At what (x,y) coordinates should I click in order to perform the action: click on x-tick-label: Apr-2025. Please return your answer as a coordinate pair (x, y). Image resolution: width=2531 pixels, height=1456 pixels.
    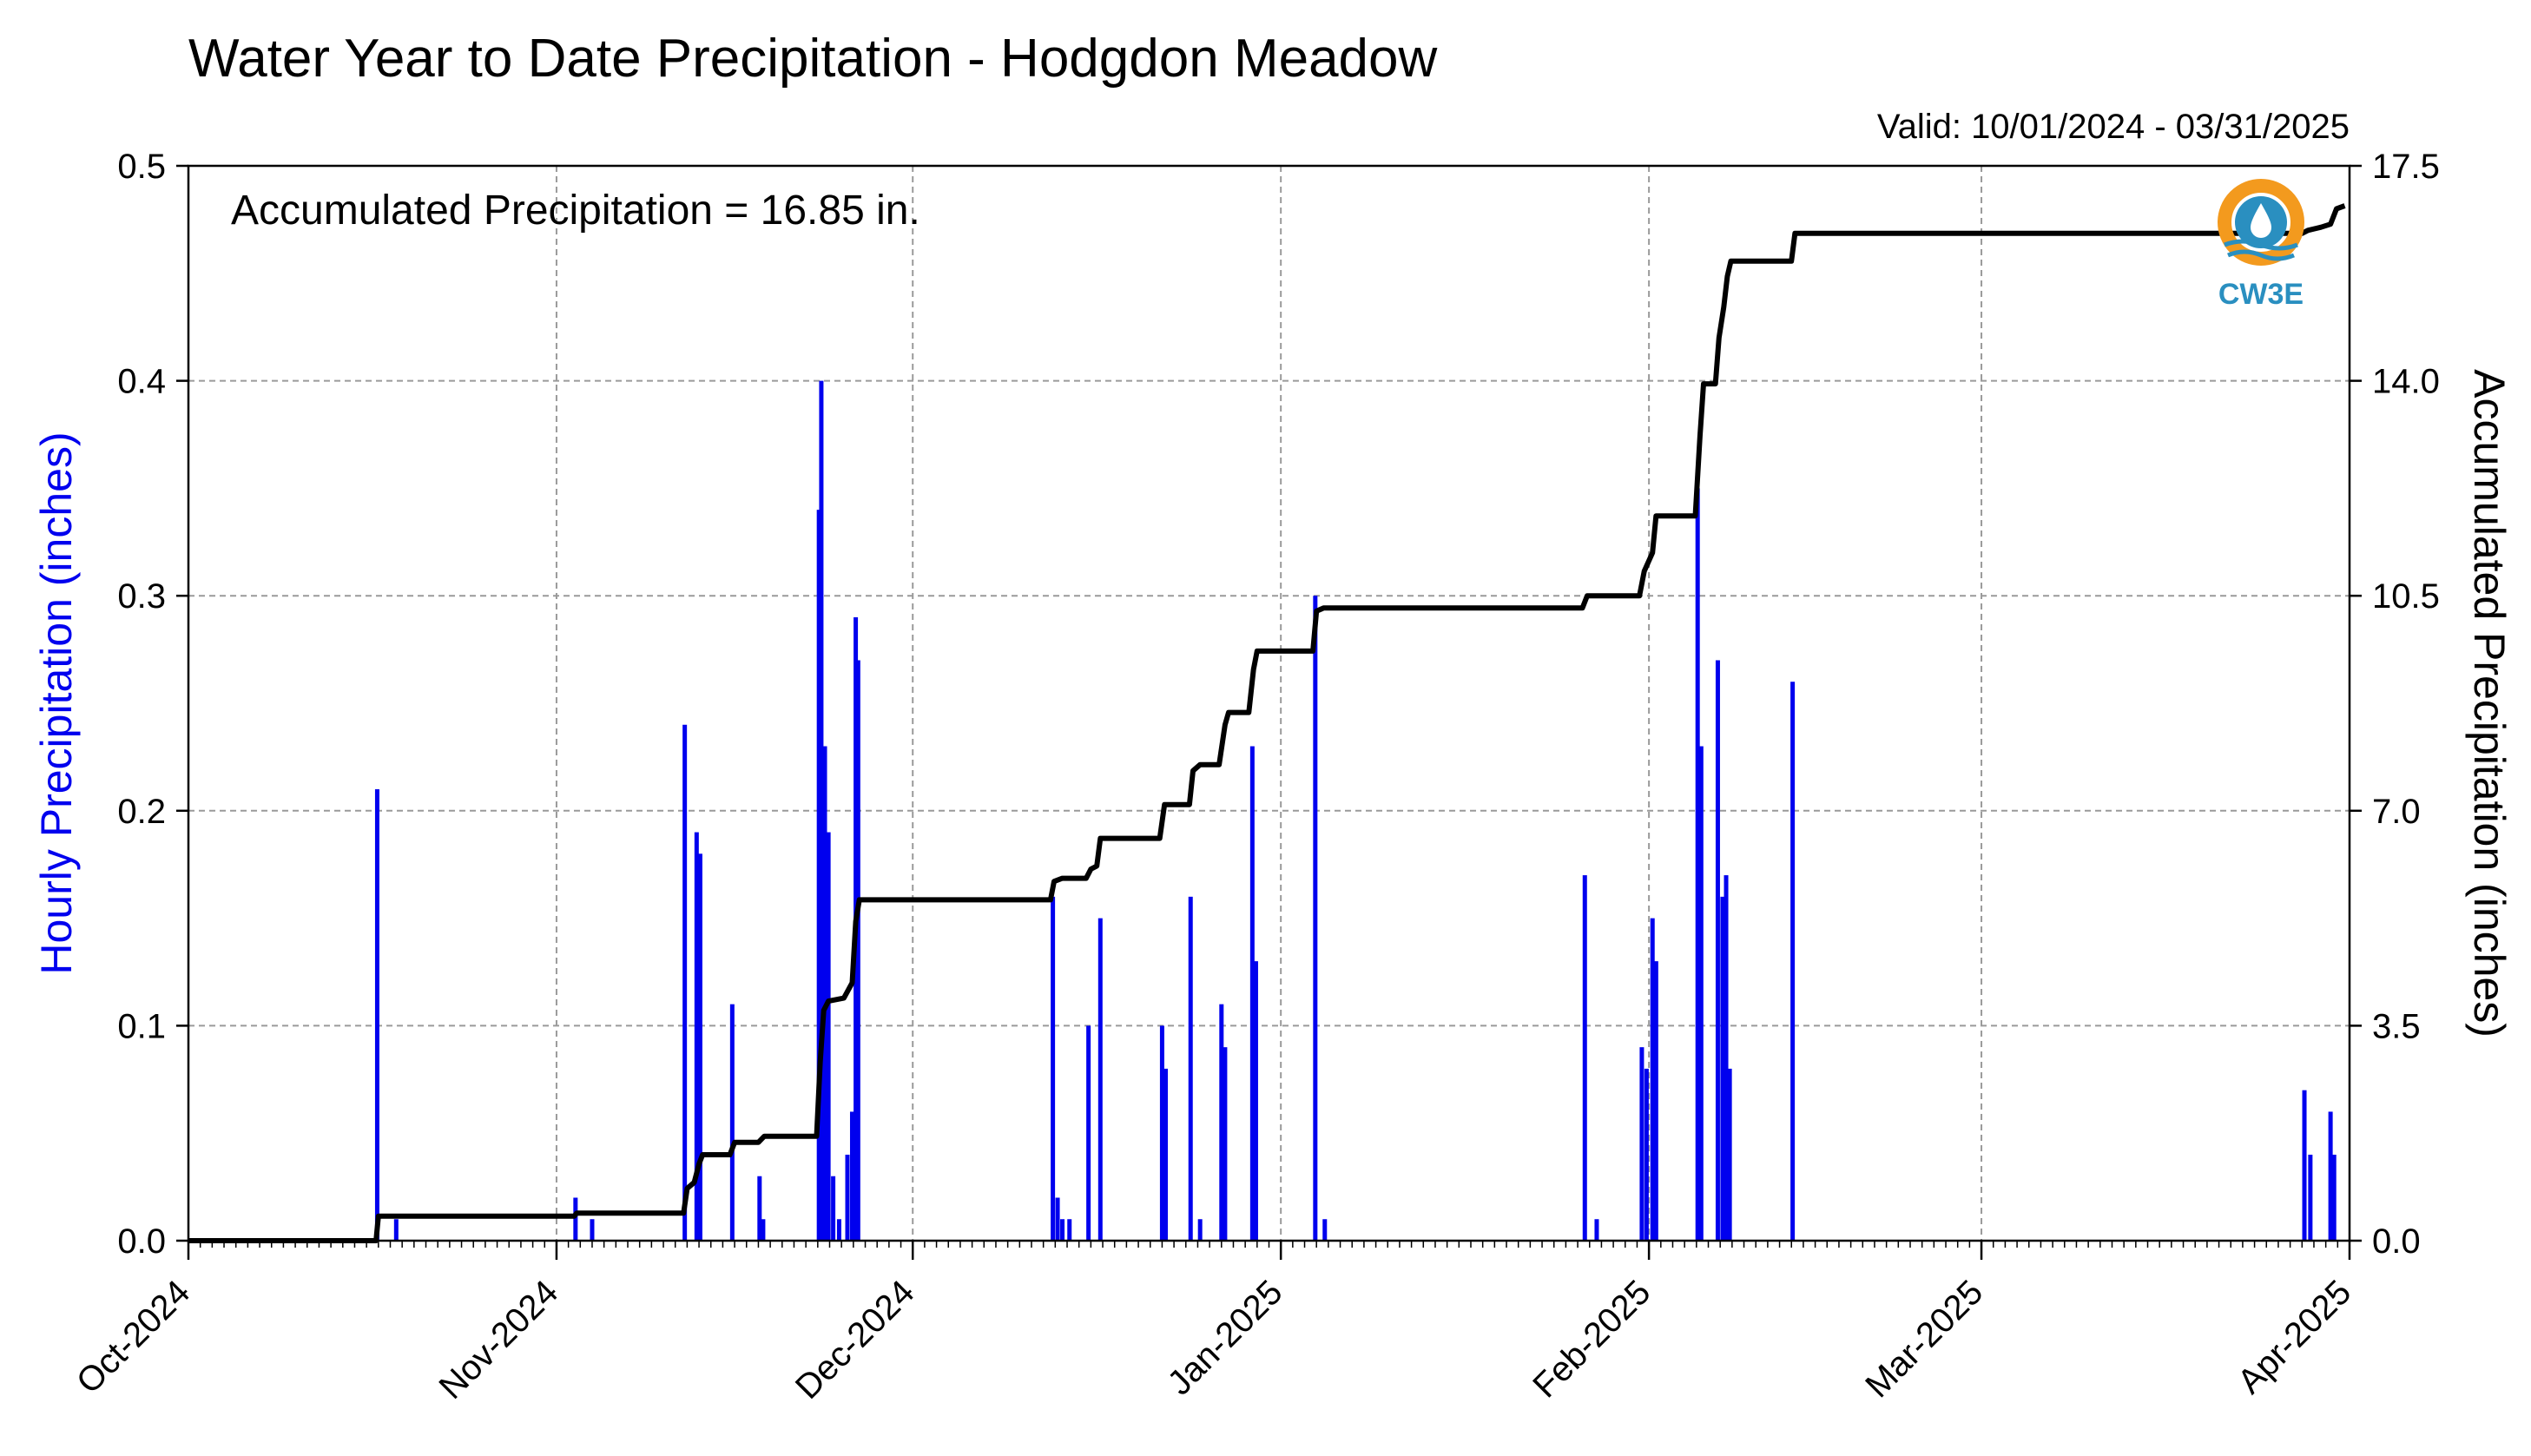
    Looking at the image, I should click on (2294, 1336).